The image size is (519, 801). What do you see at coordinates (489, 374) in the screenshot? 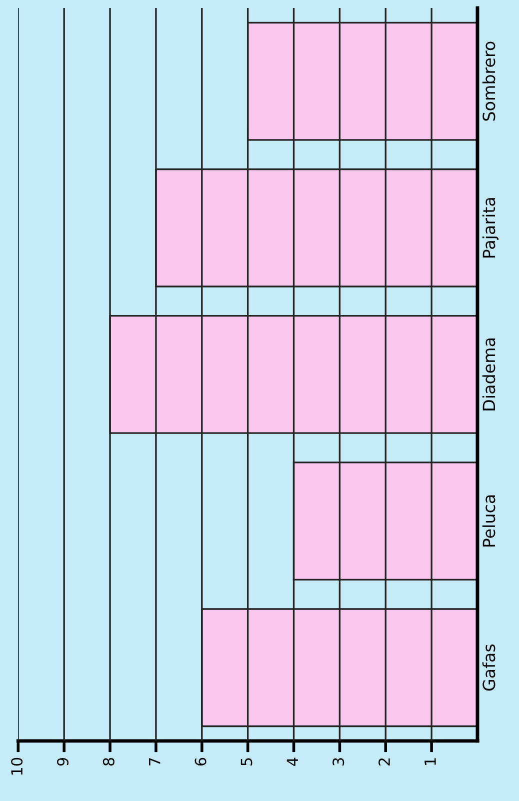
I see `y-tick-label: Diadema` at bounding box center [489, 374].